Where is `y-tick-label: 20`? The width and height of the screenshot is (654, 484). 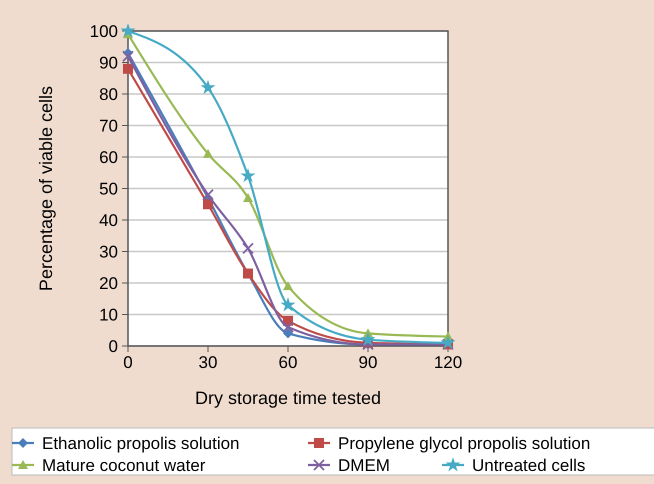 y-tick-label: 20 is located at coordinates (108, 283).